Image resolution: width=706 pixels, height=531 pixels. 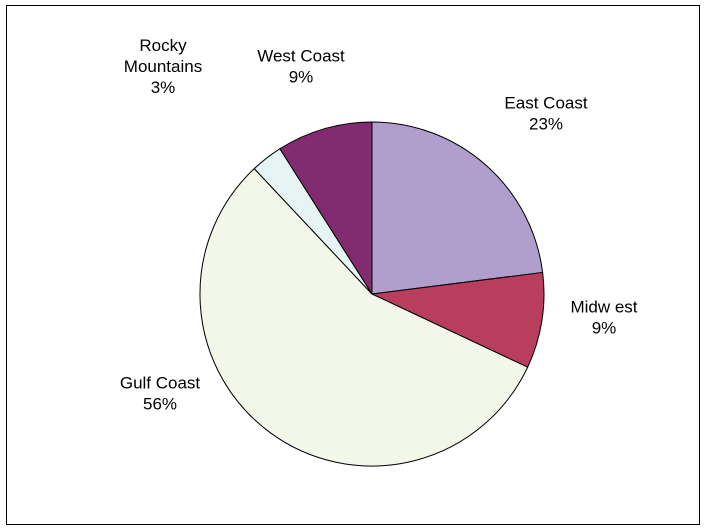 What do you see at coordinates (546, 124) in the screenshot?
I see `slice-percent-label: 23%` at bounding box center [546, 124].